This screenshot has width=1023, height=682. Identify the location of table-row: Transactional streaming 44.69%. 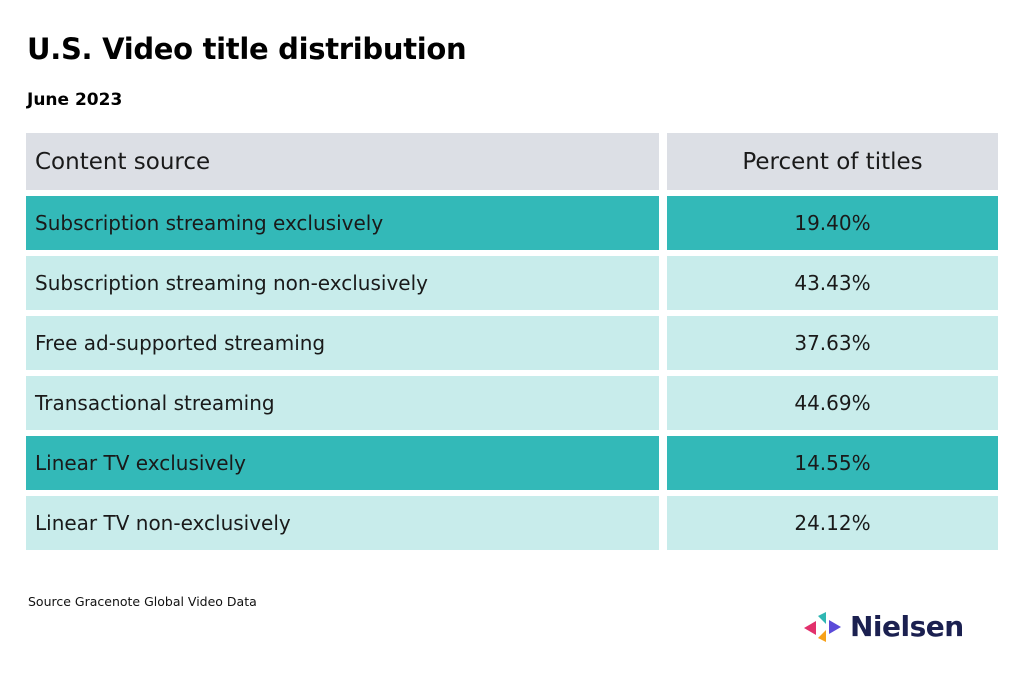
(512, 403).